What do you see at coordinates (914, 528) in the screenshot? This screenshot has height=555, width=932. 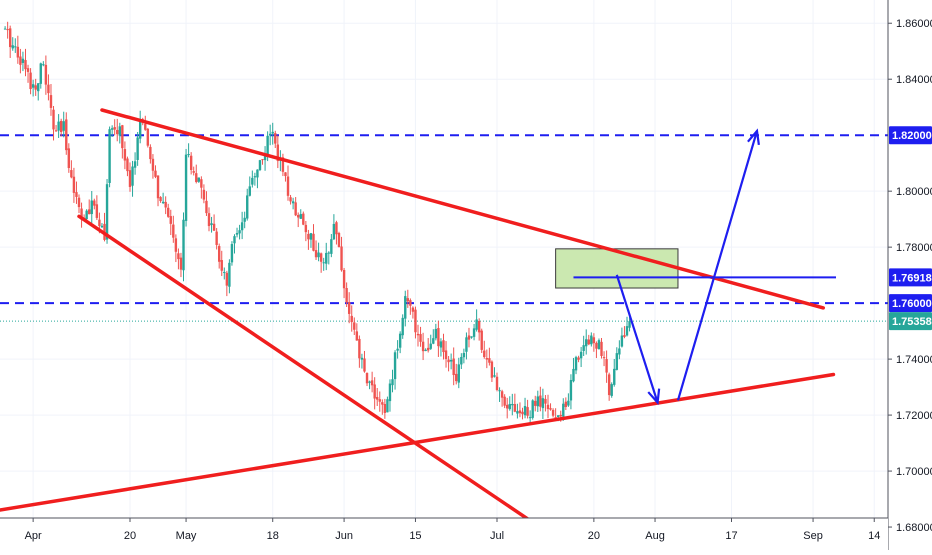 I see `price-tick-label: 1.68000` at bounding box center [914, 528].